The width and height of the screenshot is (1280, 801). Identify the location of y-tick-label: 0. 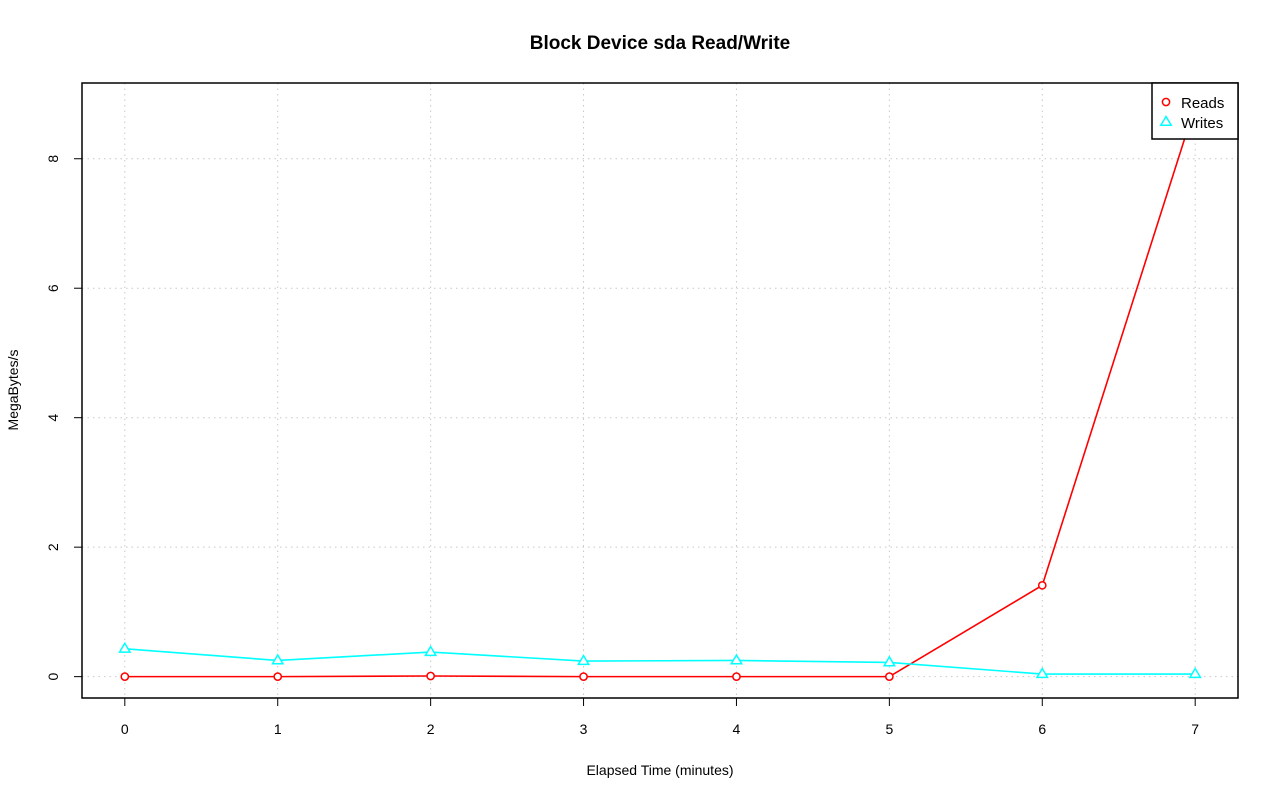
(53, 677).